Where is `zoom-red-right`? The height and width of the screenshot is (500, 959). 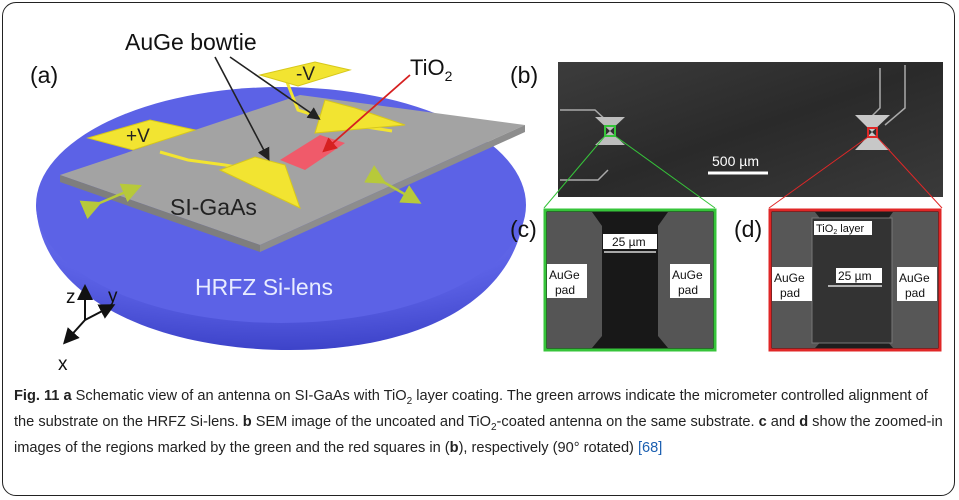
zoom-red-right is located at coordinates (909, 172).